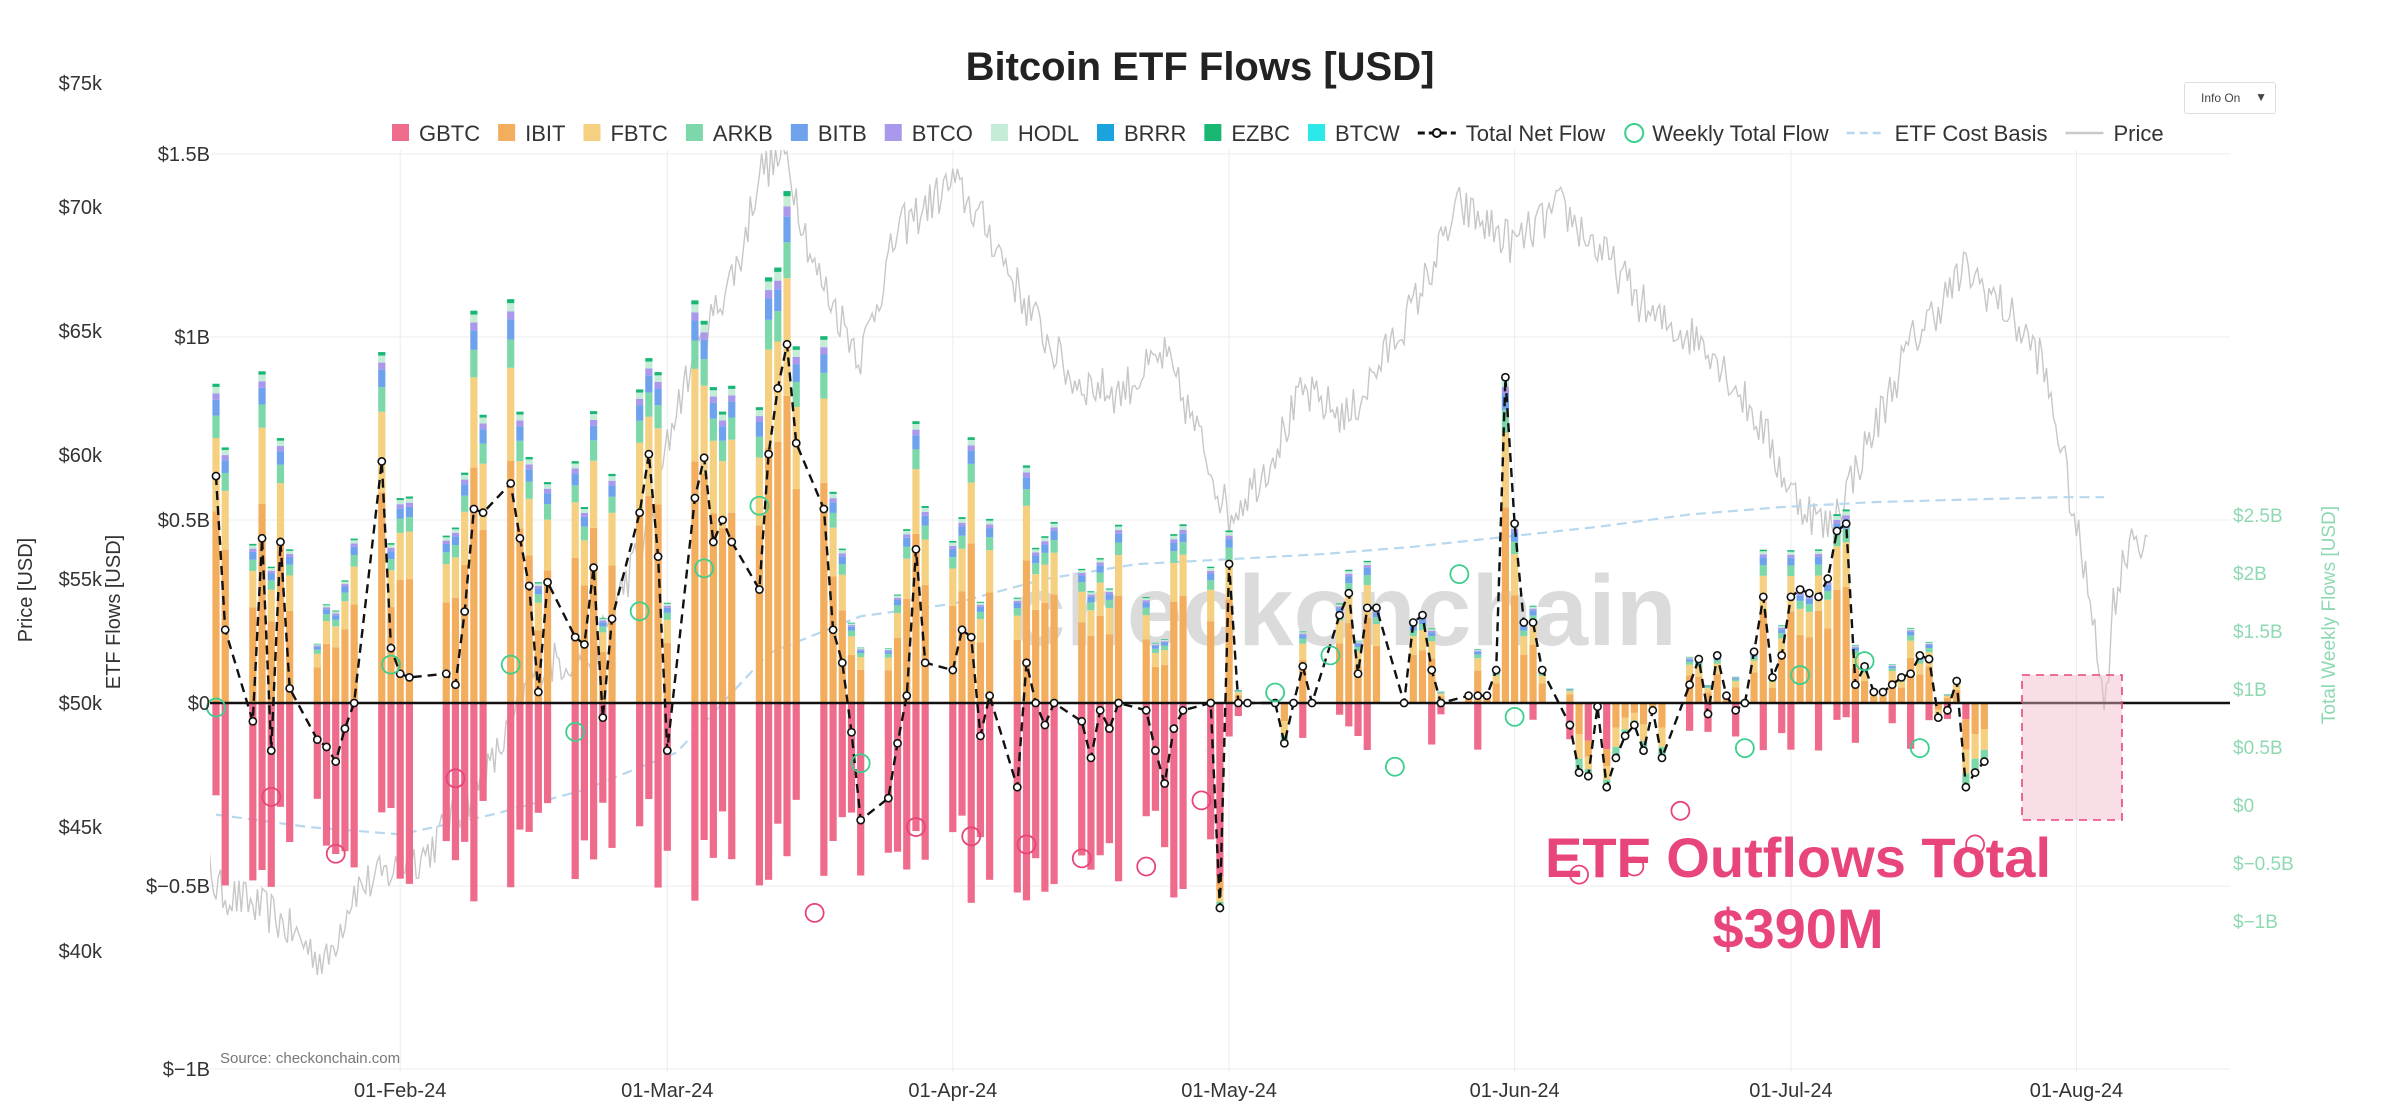 The image size is (2400, 1104). Describe the element at coordinates (1800, 675) in the screenshot. I see `weekly-flow-point` at that location.